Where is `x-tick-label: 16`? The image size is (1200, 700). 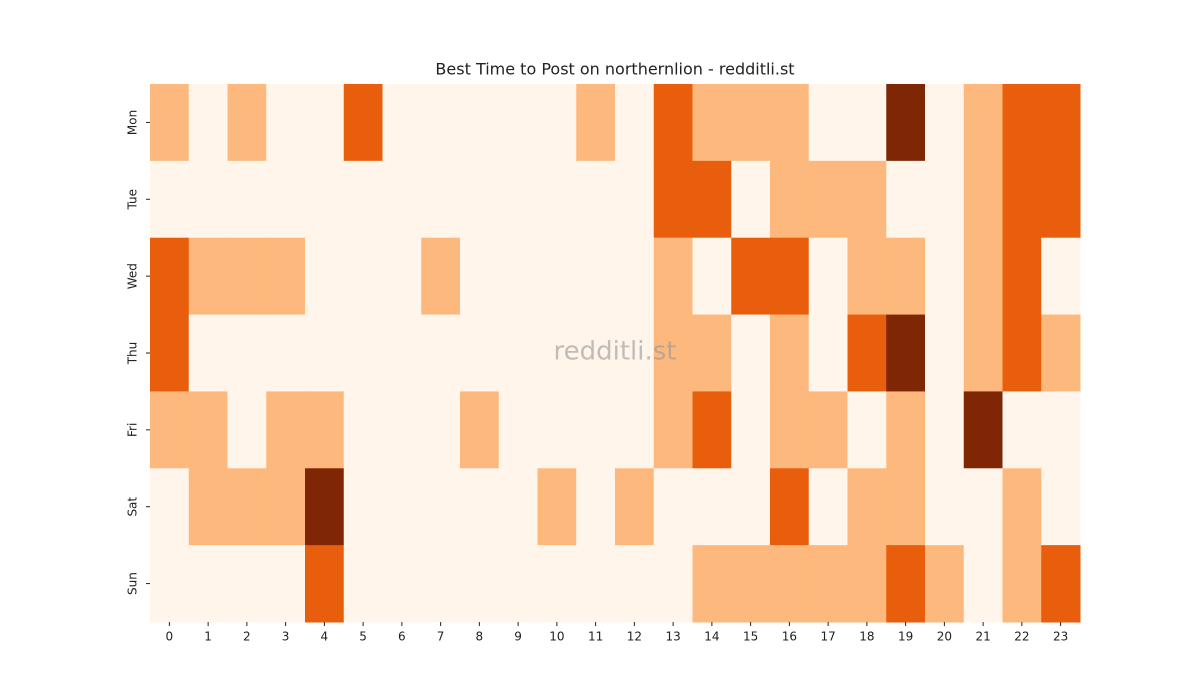 x-tick-label: 16 is located at coordinates (789, 637).